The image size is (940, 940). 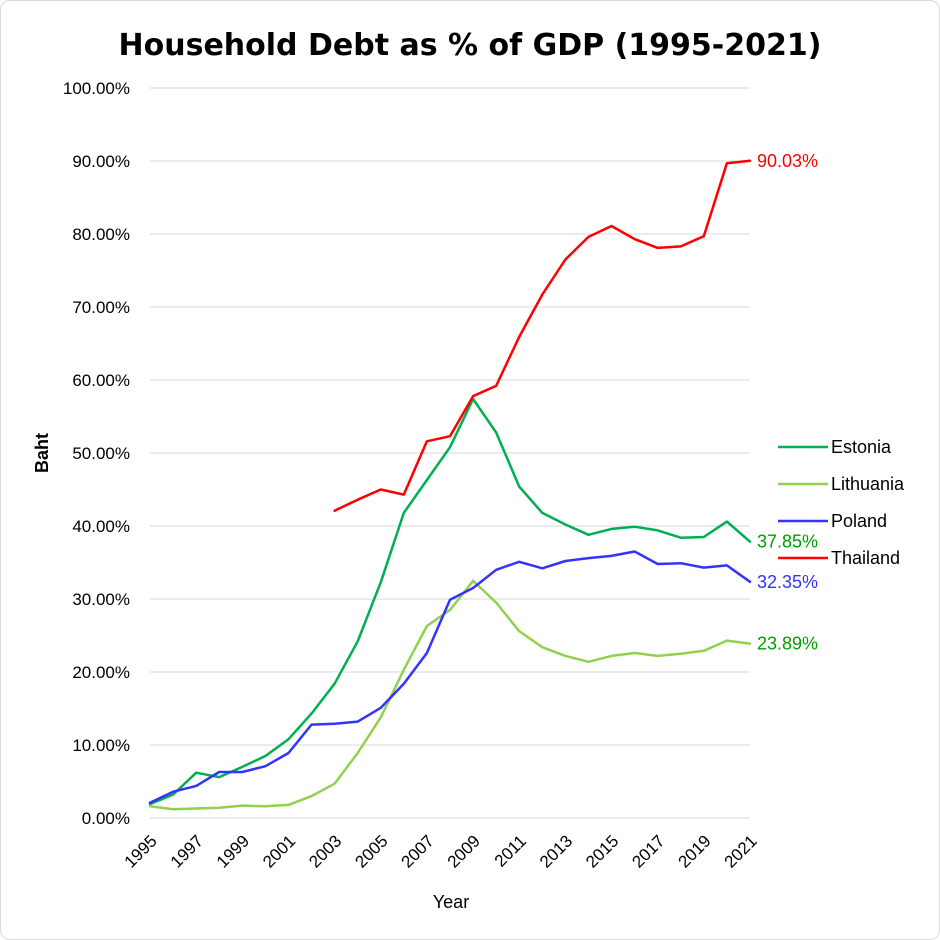 What do you see at coordinates (279, 851) in the screenshot?
I see `x-tick-label: 2001` at bounding box center [279, 851].